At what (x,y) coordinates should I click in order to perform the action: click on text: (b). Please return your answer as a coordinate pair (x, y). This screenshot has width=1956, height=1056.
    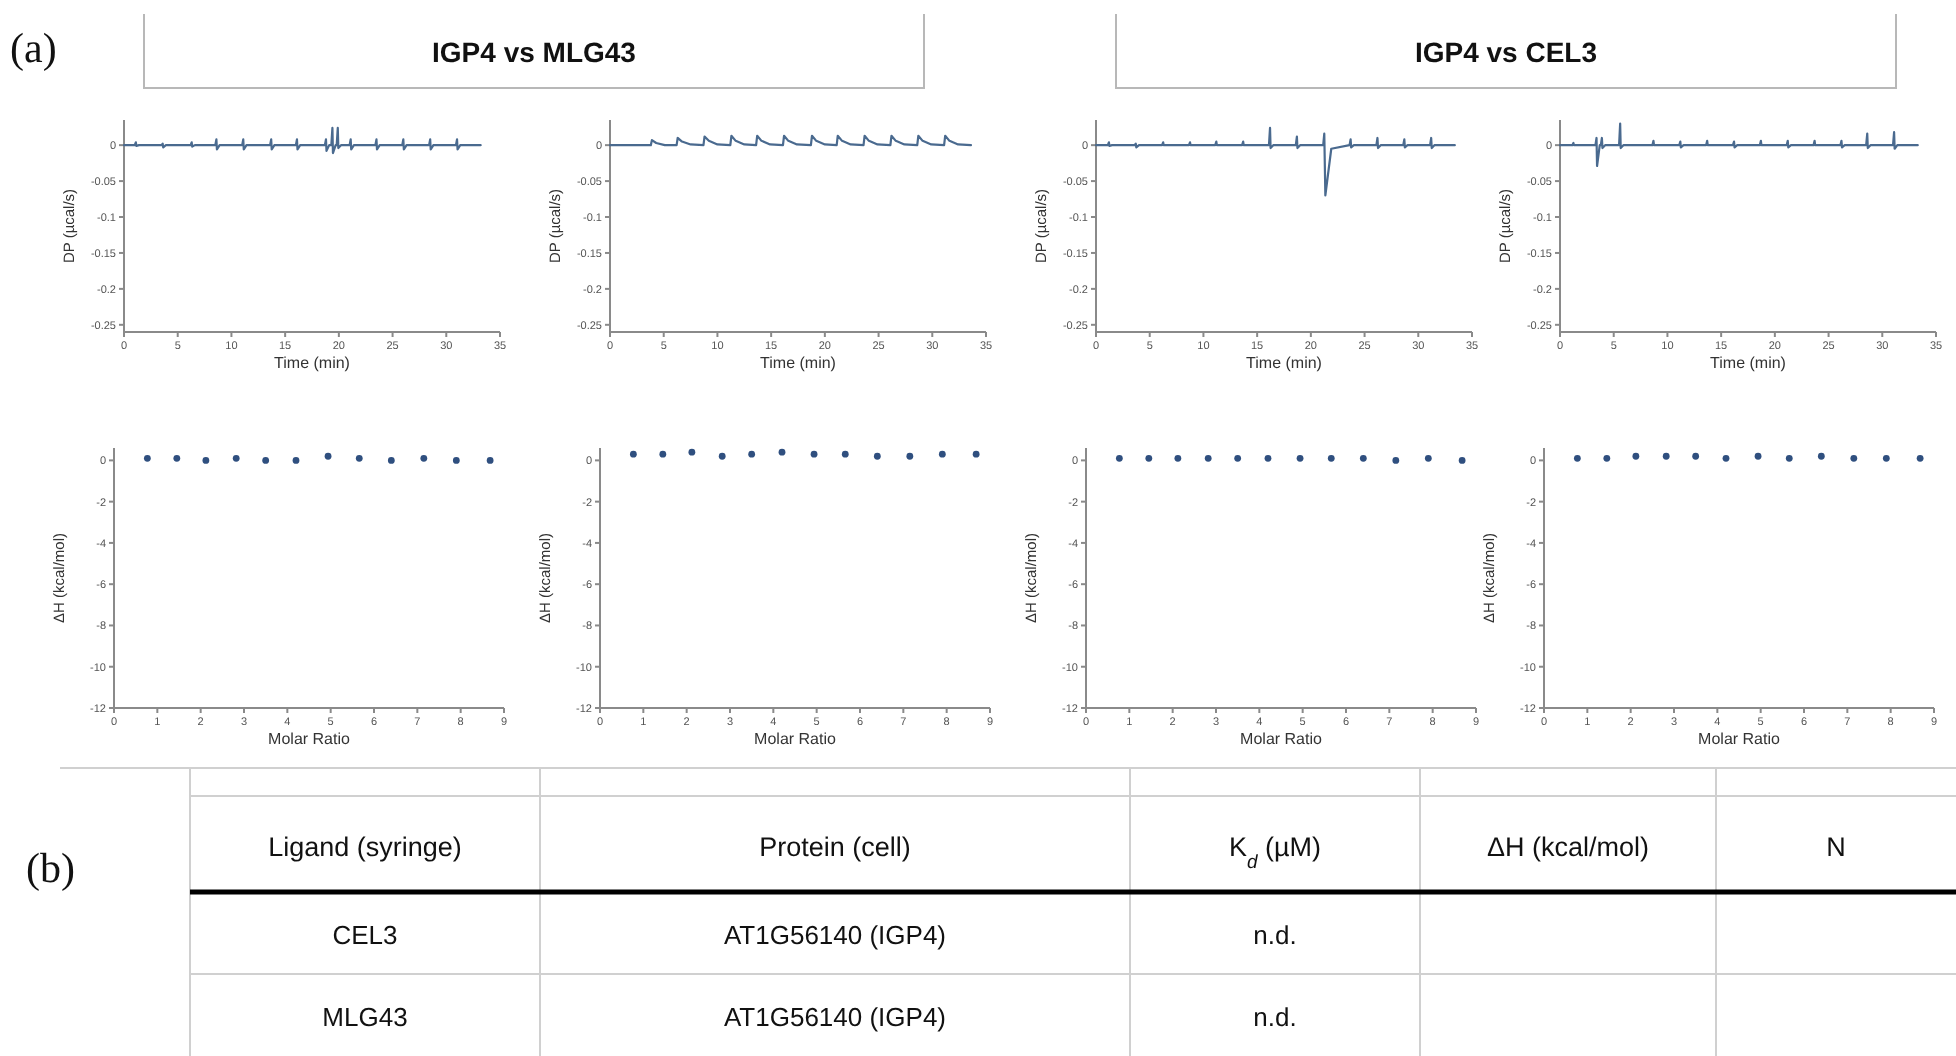
    Looking at the image, I should click on (50, 868).